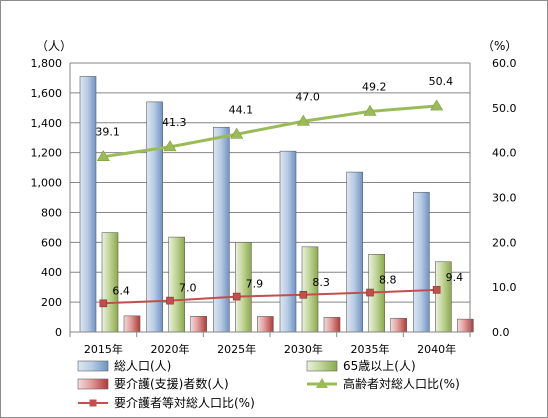 This screenshot has height=418, width=548. I want to click on y-right-tick-label: 50.0, so click(504, 108).